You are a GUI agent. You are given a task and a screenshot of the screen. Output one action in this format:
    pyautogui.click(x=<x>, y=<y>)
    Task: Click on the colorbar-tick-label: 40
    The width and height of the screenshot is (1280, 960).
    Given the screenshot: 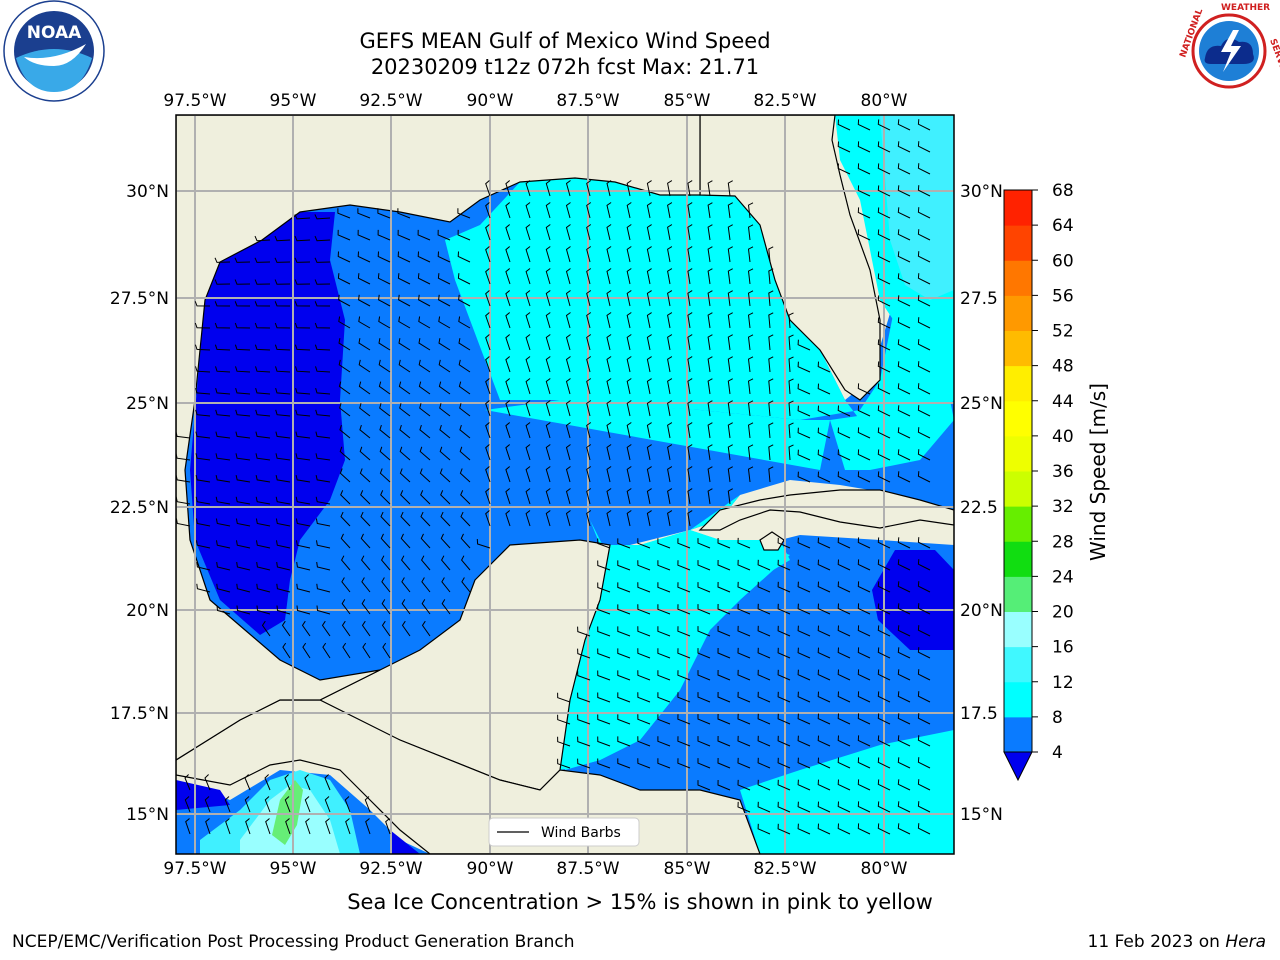 What is the action you would take?
    pyautogui.click(x=1063, y=437)
    